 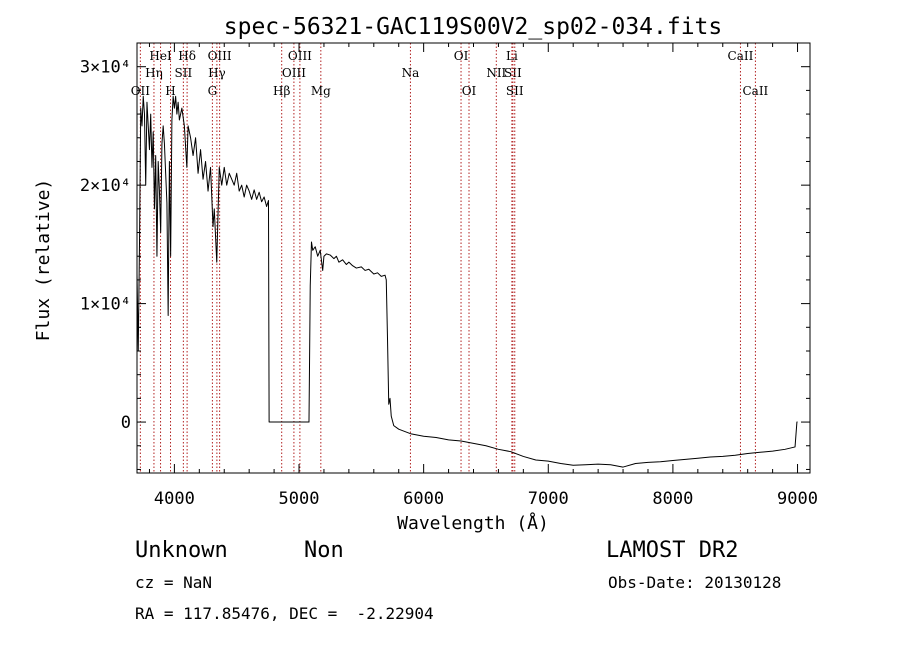 I want to click on observation-date: Obs-Date: 20130128, so click(x=695, y=582).